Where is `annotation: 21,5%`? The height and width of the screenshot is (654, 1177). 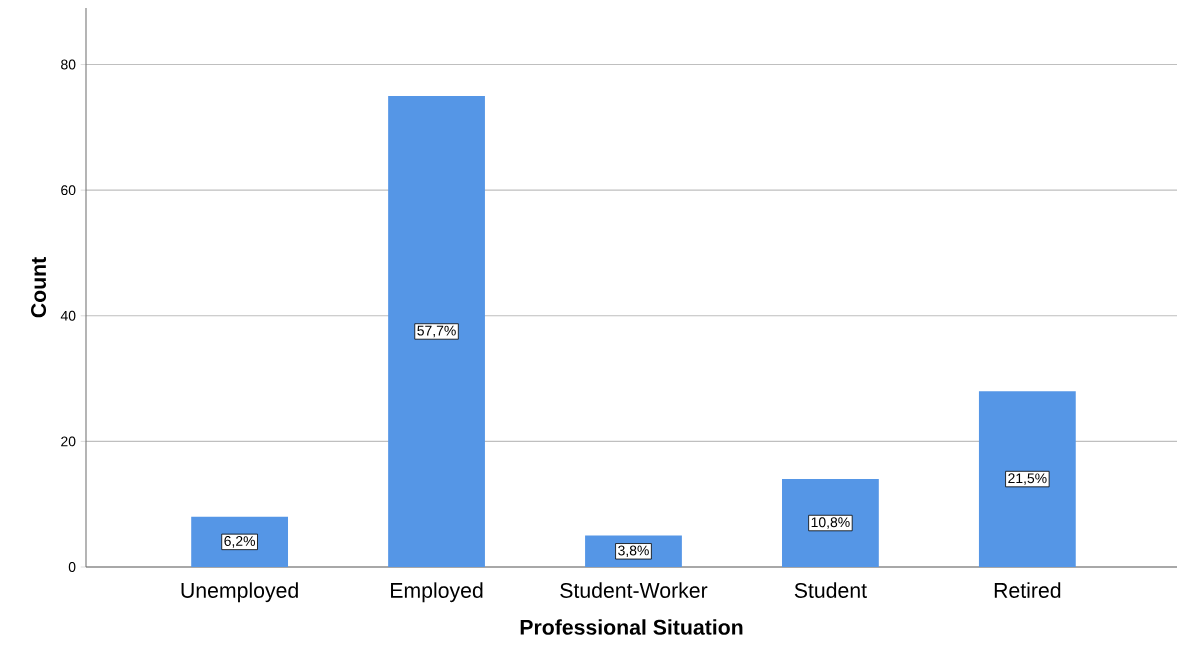 annotation: 21,5% is located at coordinates (1027, 479).